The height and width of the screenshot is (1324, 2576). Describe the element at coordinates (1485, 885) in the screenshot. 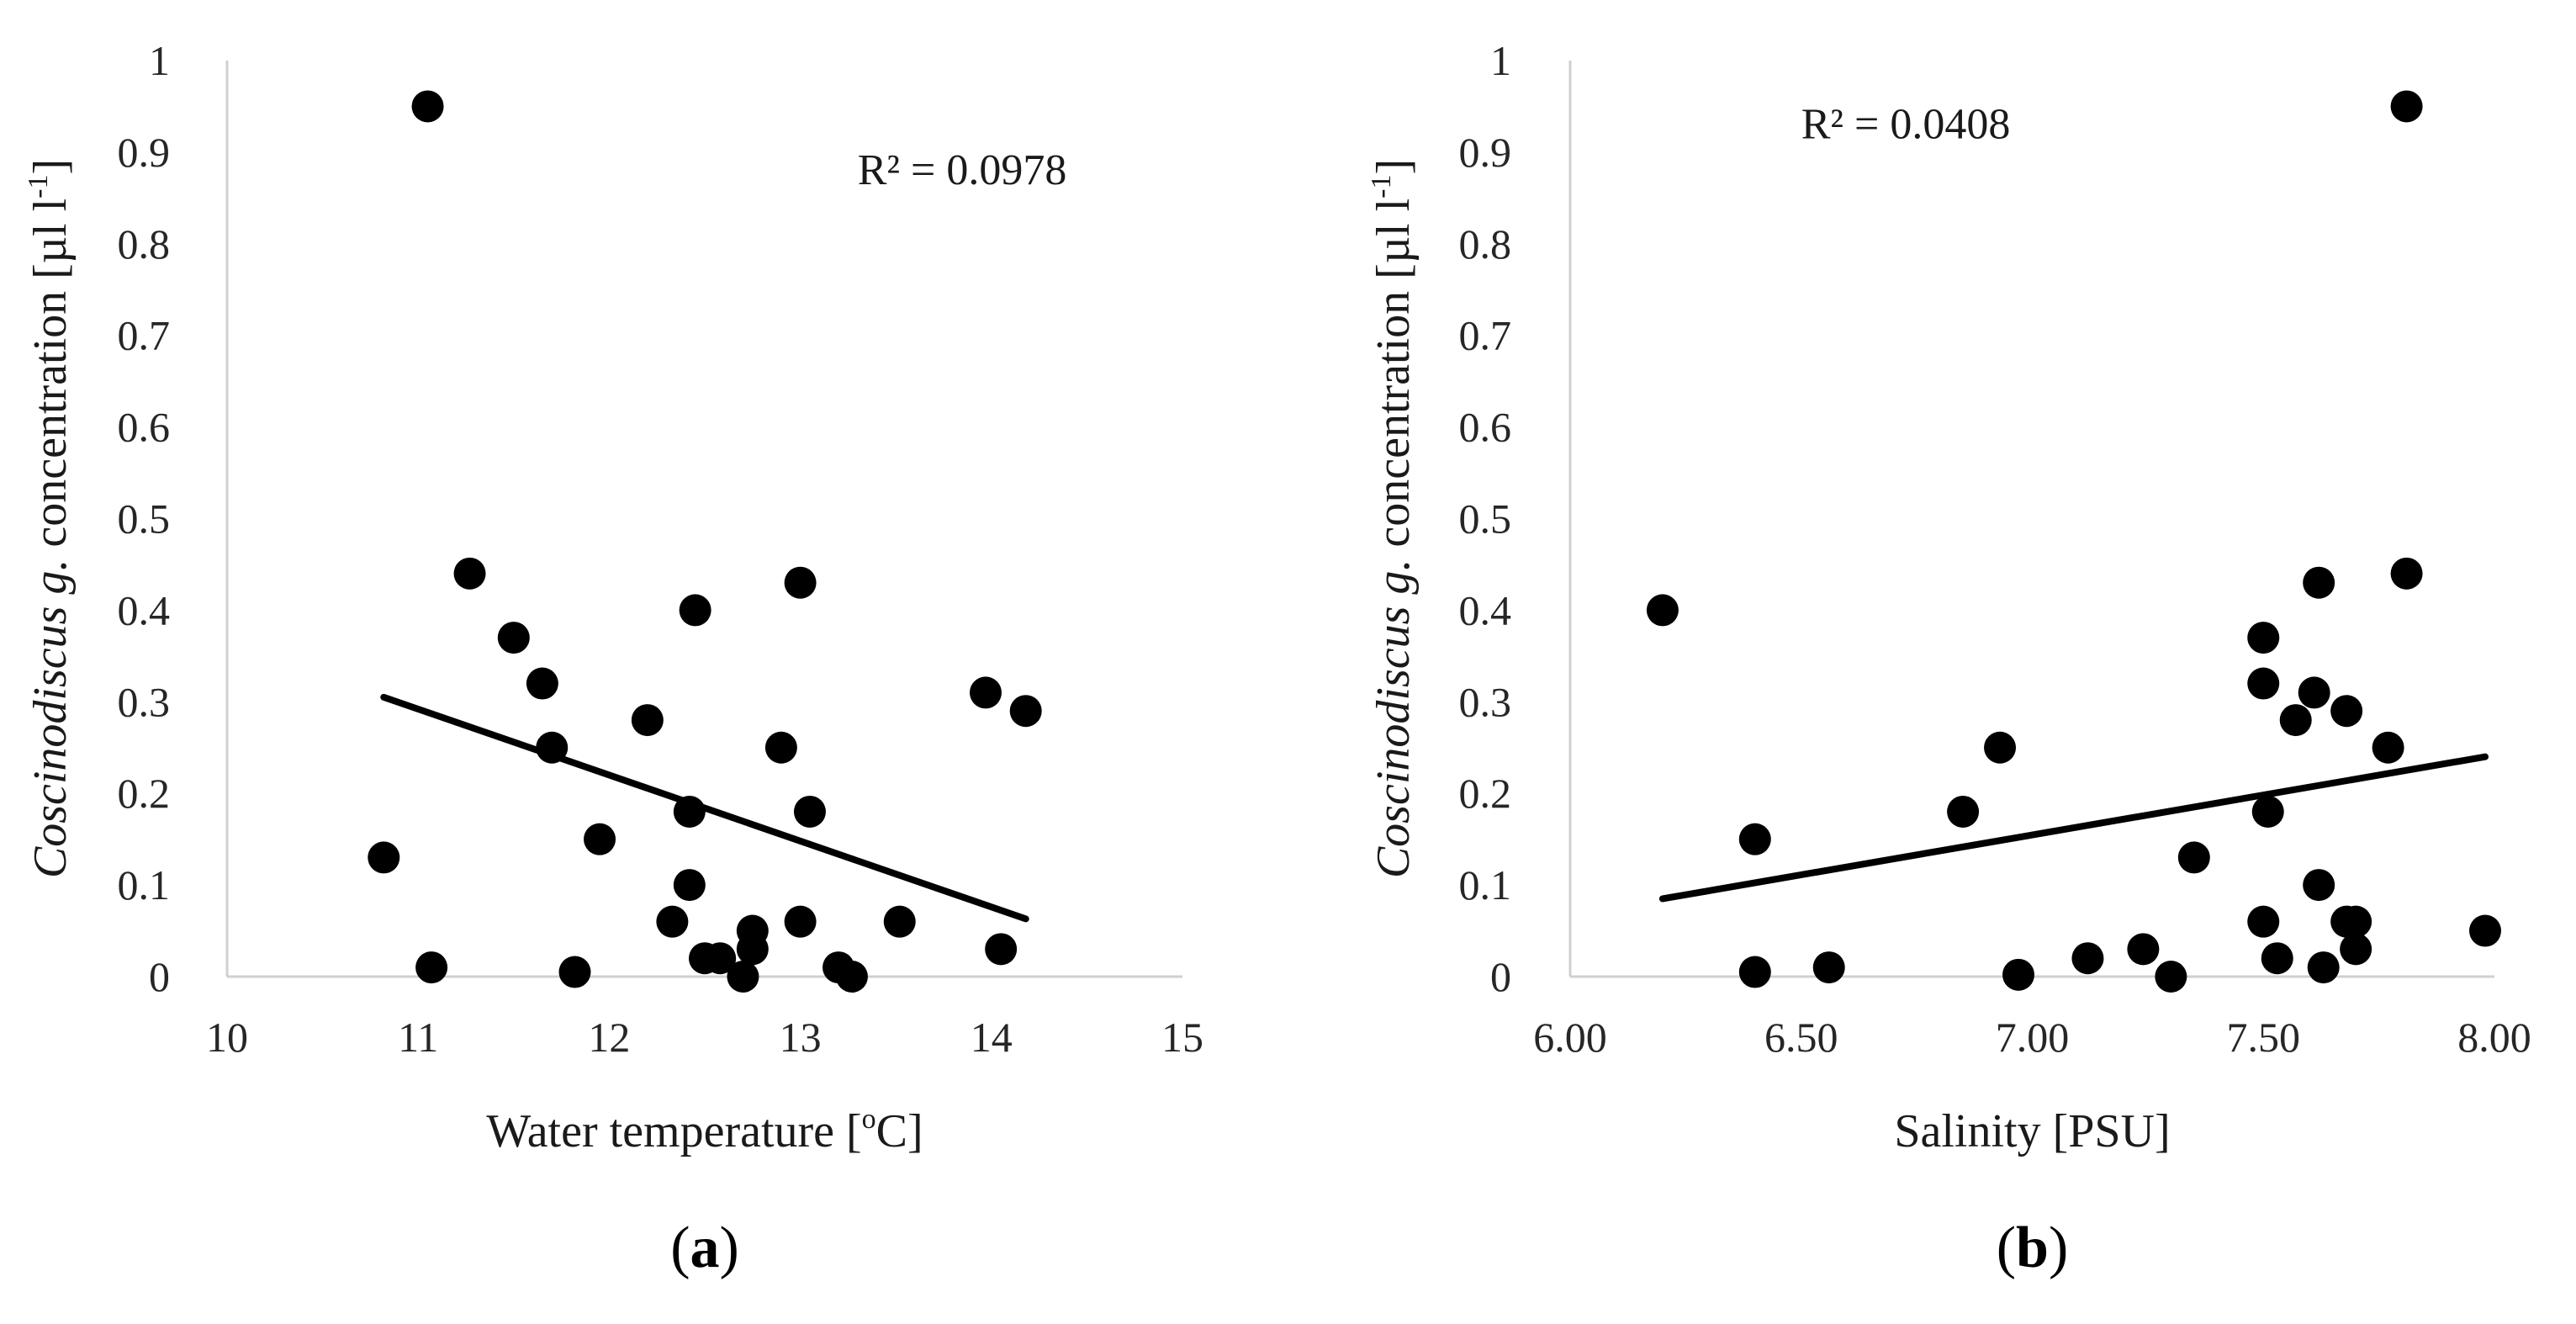

I see `y-tick-label: 0.1` at that location.